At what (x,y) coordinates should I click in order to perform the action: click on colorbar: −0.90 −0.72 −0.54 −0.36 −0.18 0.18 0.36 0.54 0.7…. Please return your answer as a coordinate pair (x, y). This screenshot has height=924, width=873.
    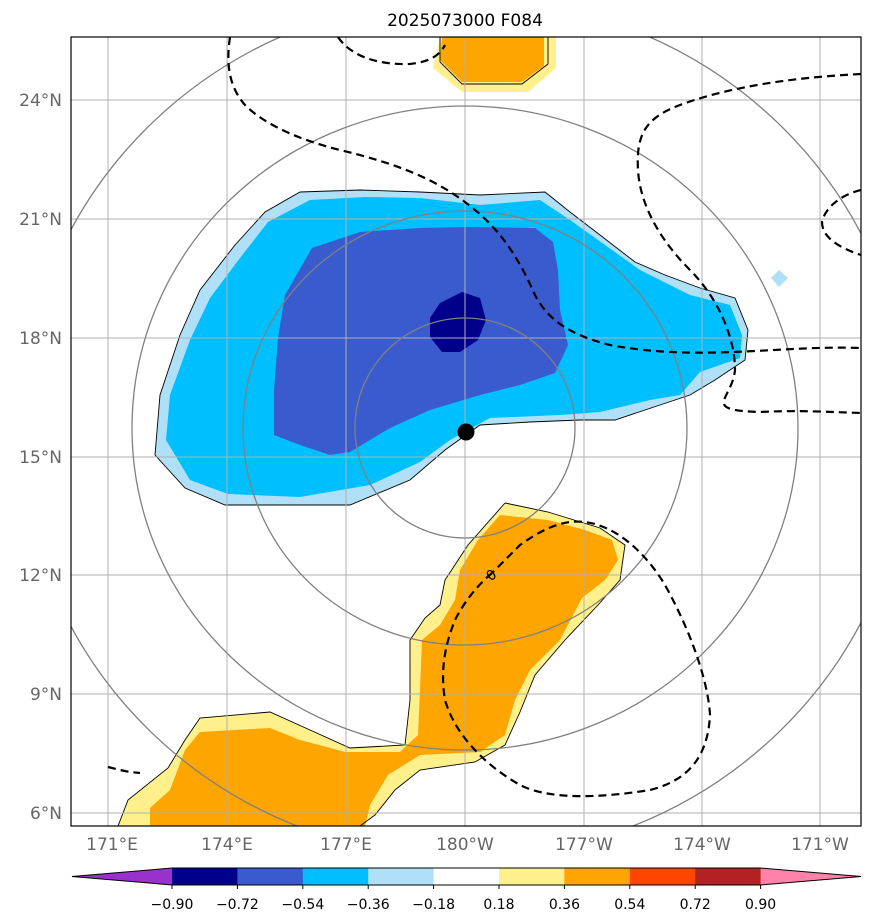
    Looking at the image, I should click on (466, 890).